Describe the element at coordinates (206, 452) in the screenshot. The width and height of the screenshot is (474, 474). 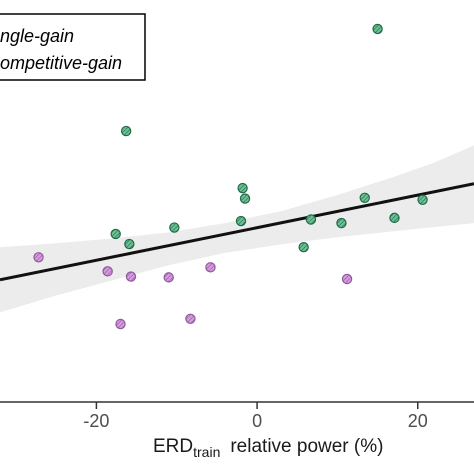
I see `x-axis-label-subscript: train` at that location.